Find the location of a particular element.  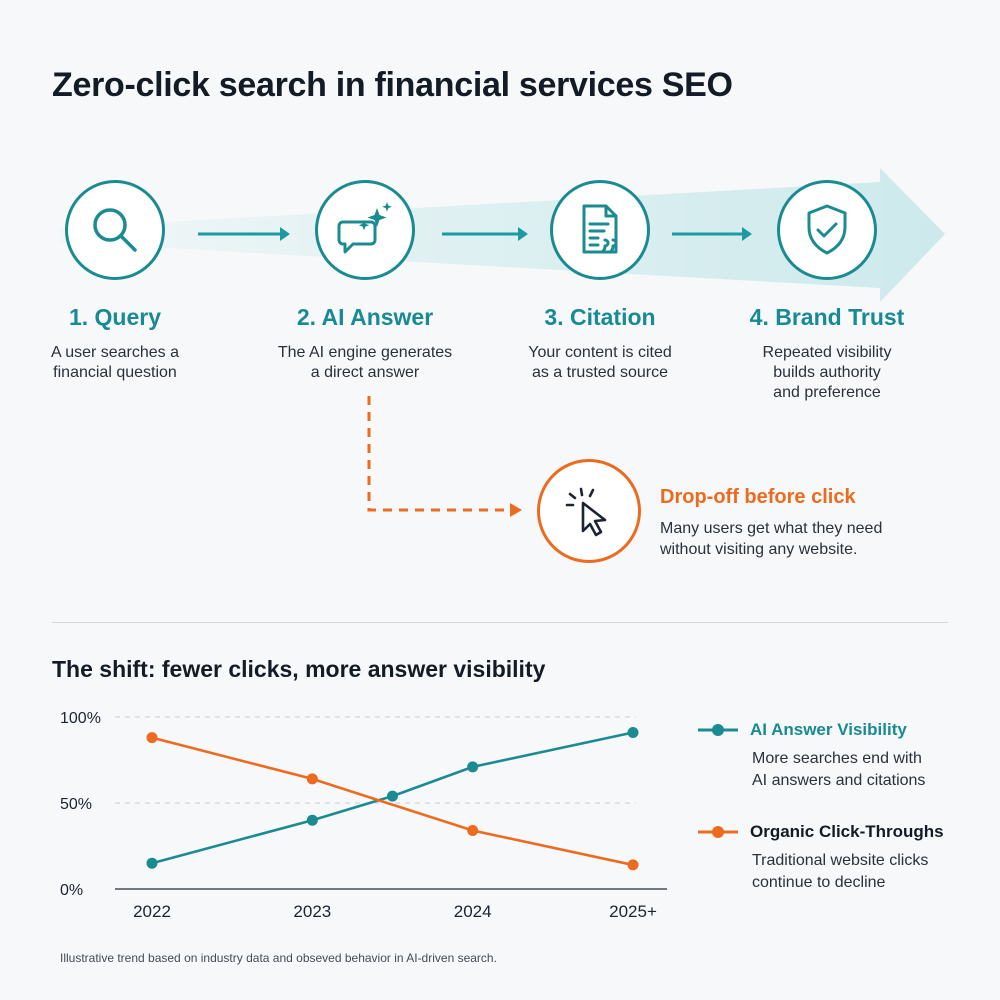

x-tick-label: 2024 is located at coordinates (473, 911).